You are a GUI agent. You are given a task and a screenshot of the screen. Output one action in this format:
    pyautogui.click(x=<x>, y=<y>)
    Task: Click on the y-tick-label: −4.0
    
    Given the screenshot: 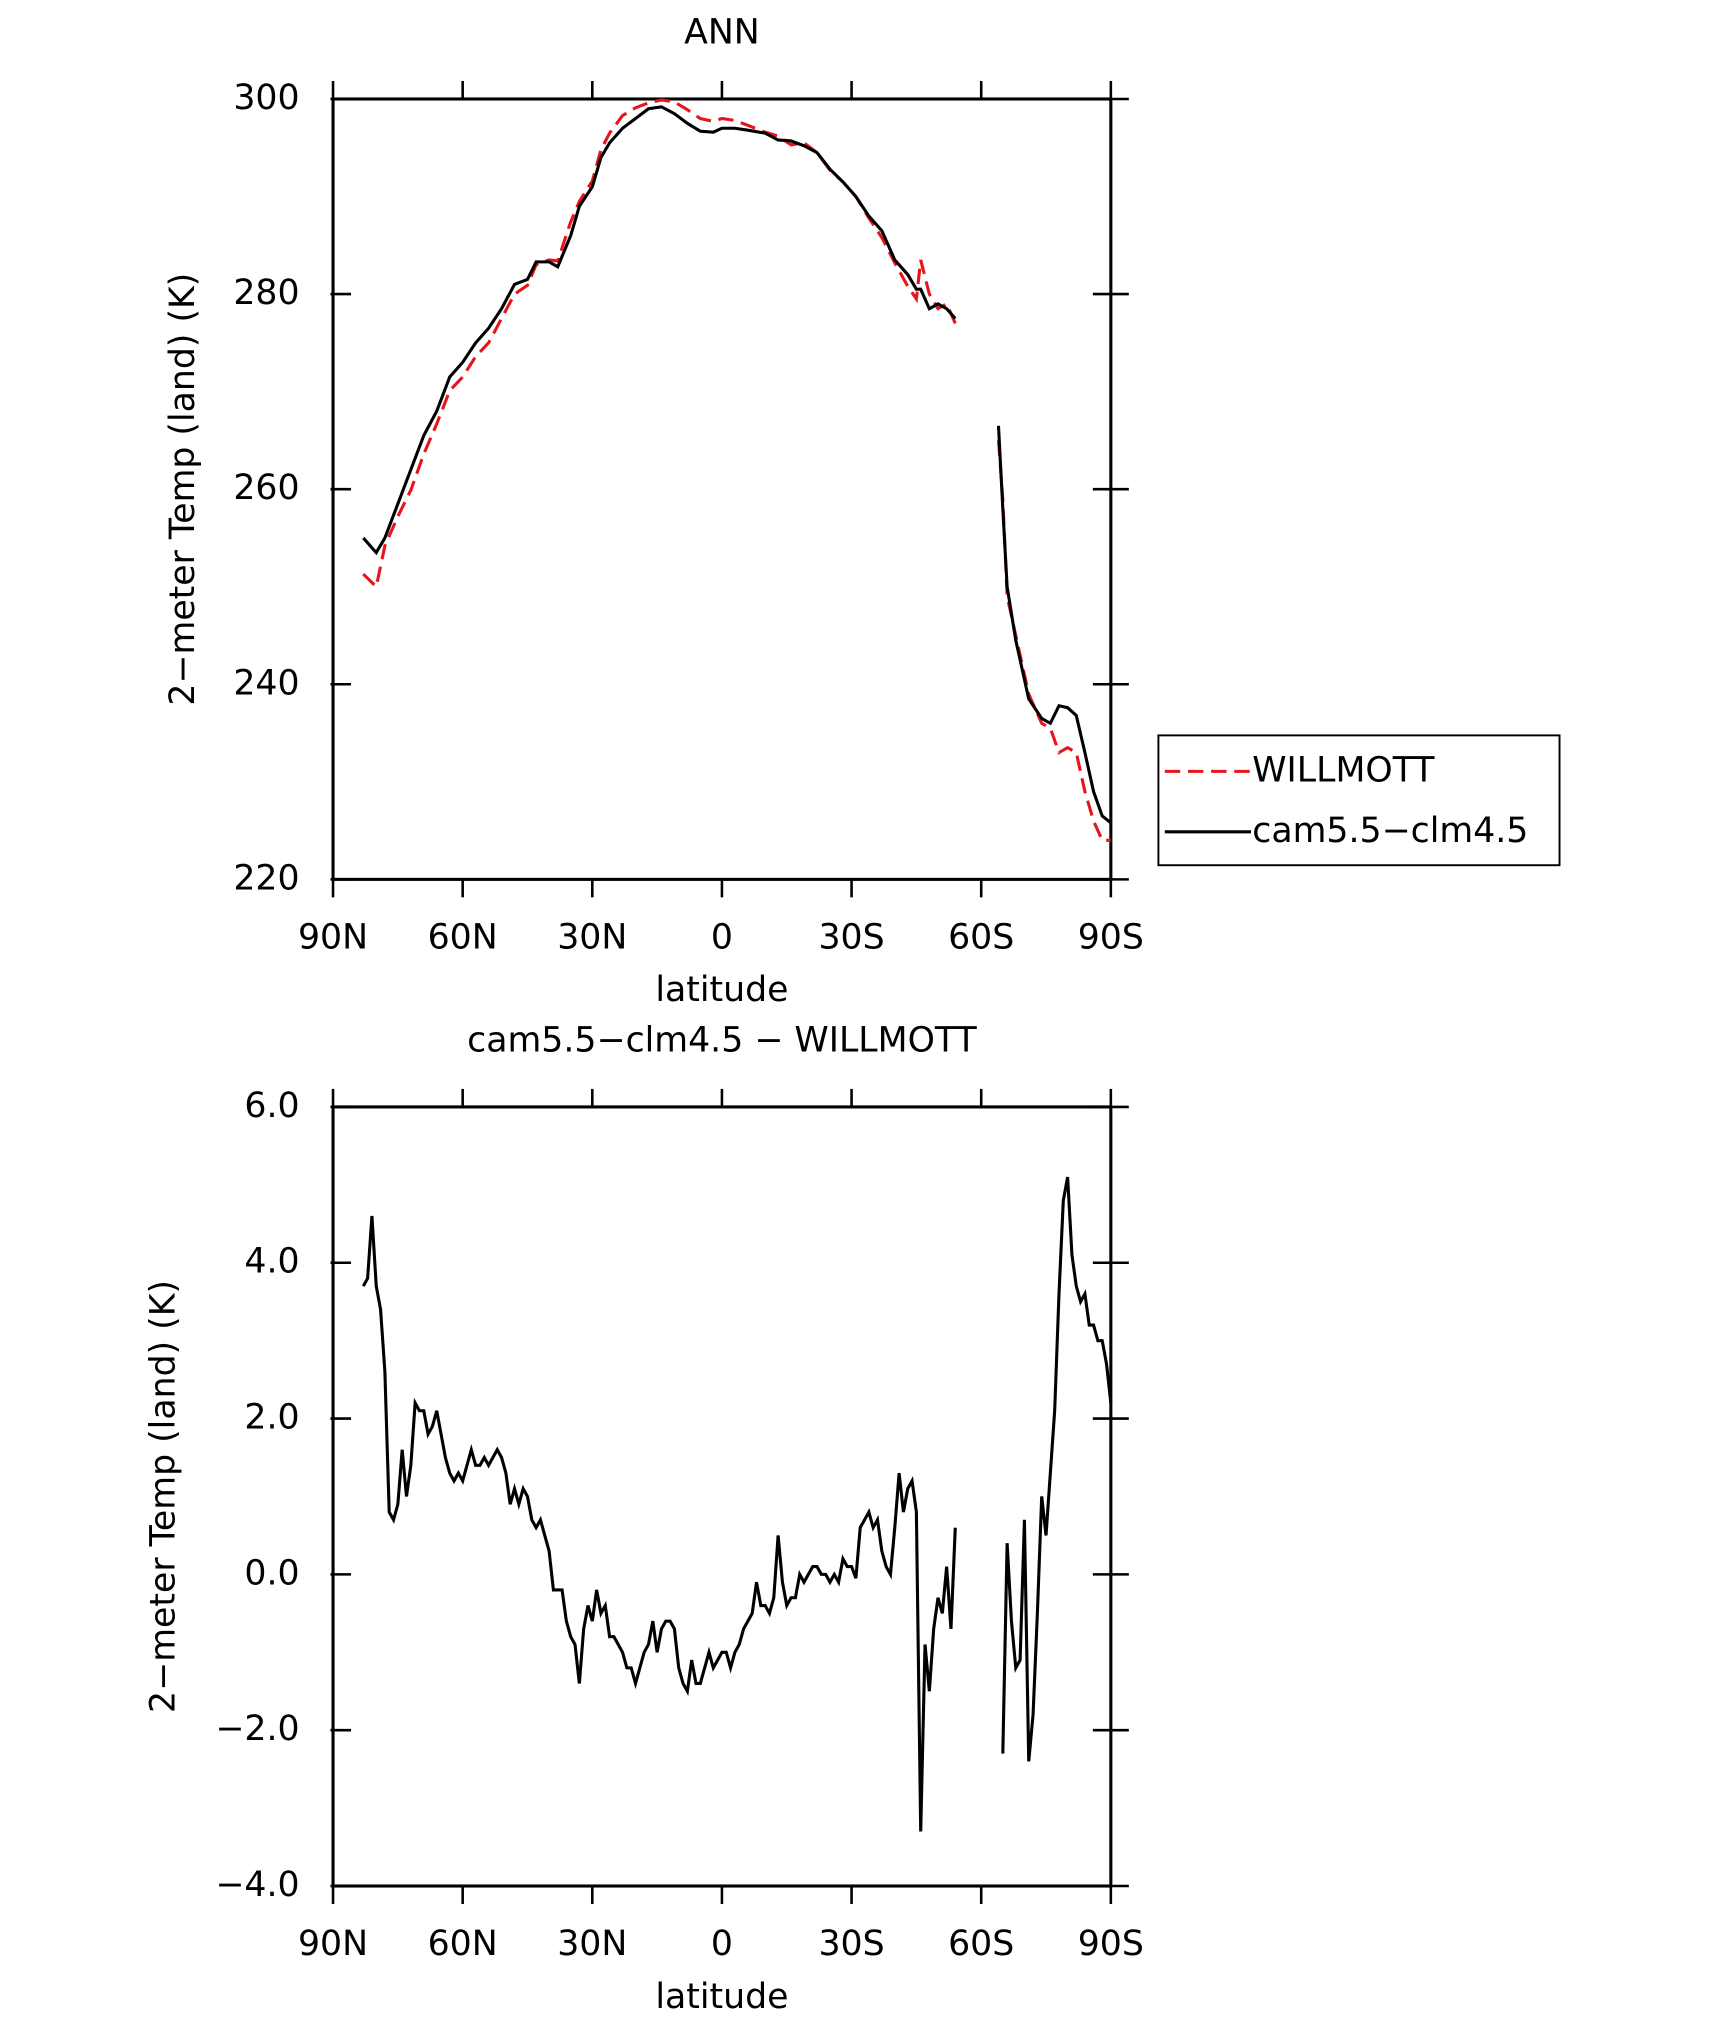 What is the action you would take?
    pyautogui.click(x=257, y=1885)
    